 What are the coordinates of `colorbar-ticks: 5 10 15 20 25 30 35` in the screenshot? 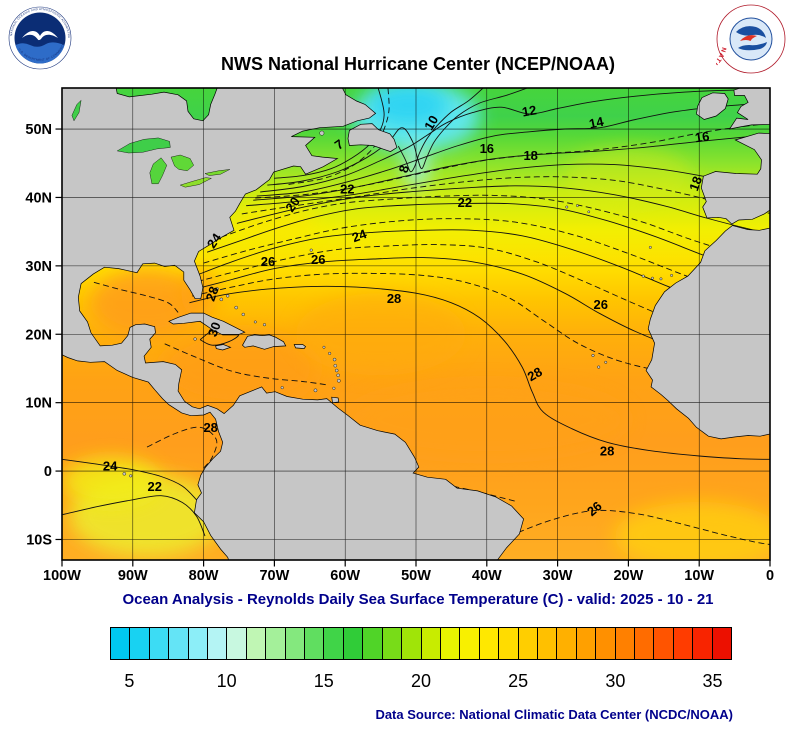 It's located at (400, 683).